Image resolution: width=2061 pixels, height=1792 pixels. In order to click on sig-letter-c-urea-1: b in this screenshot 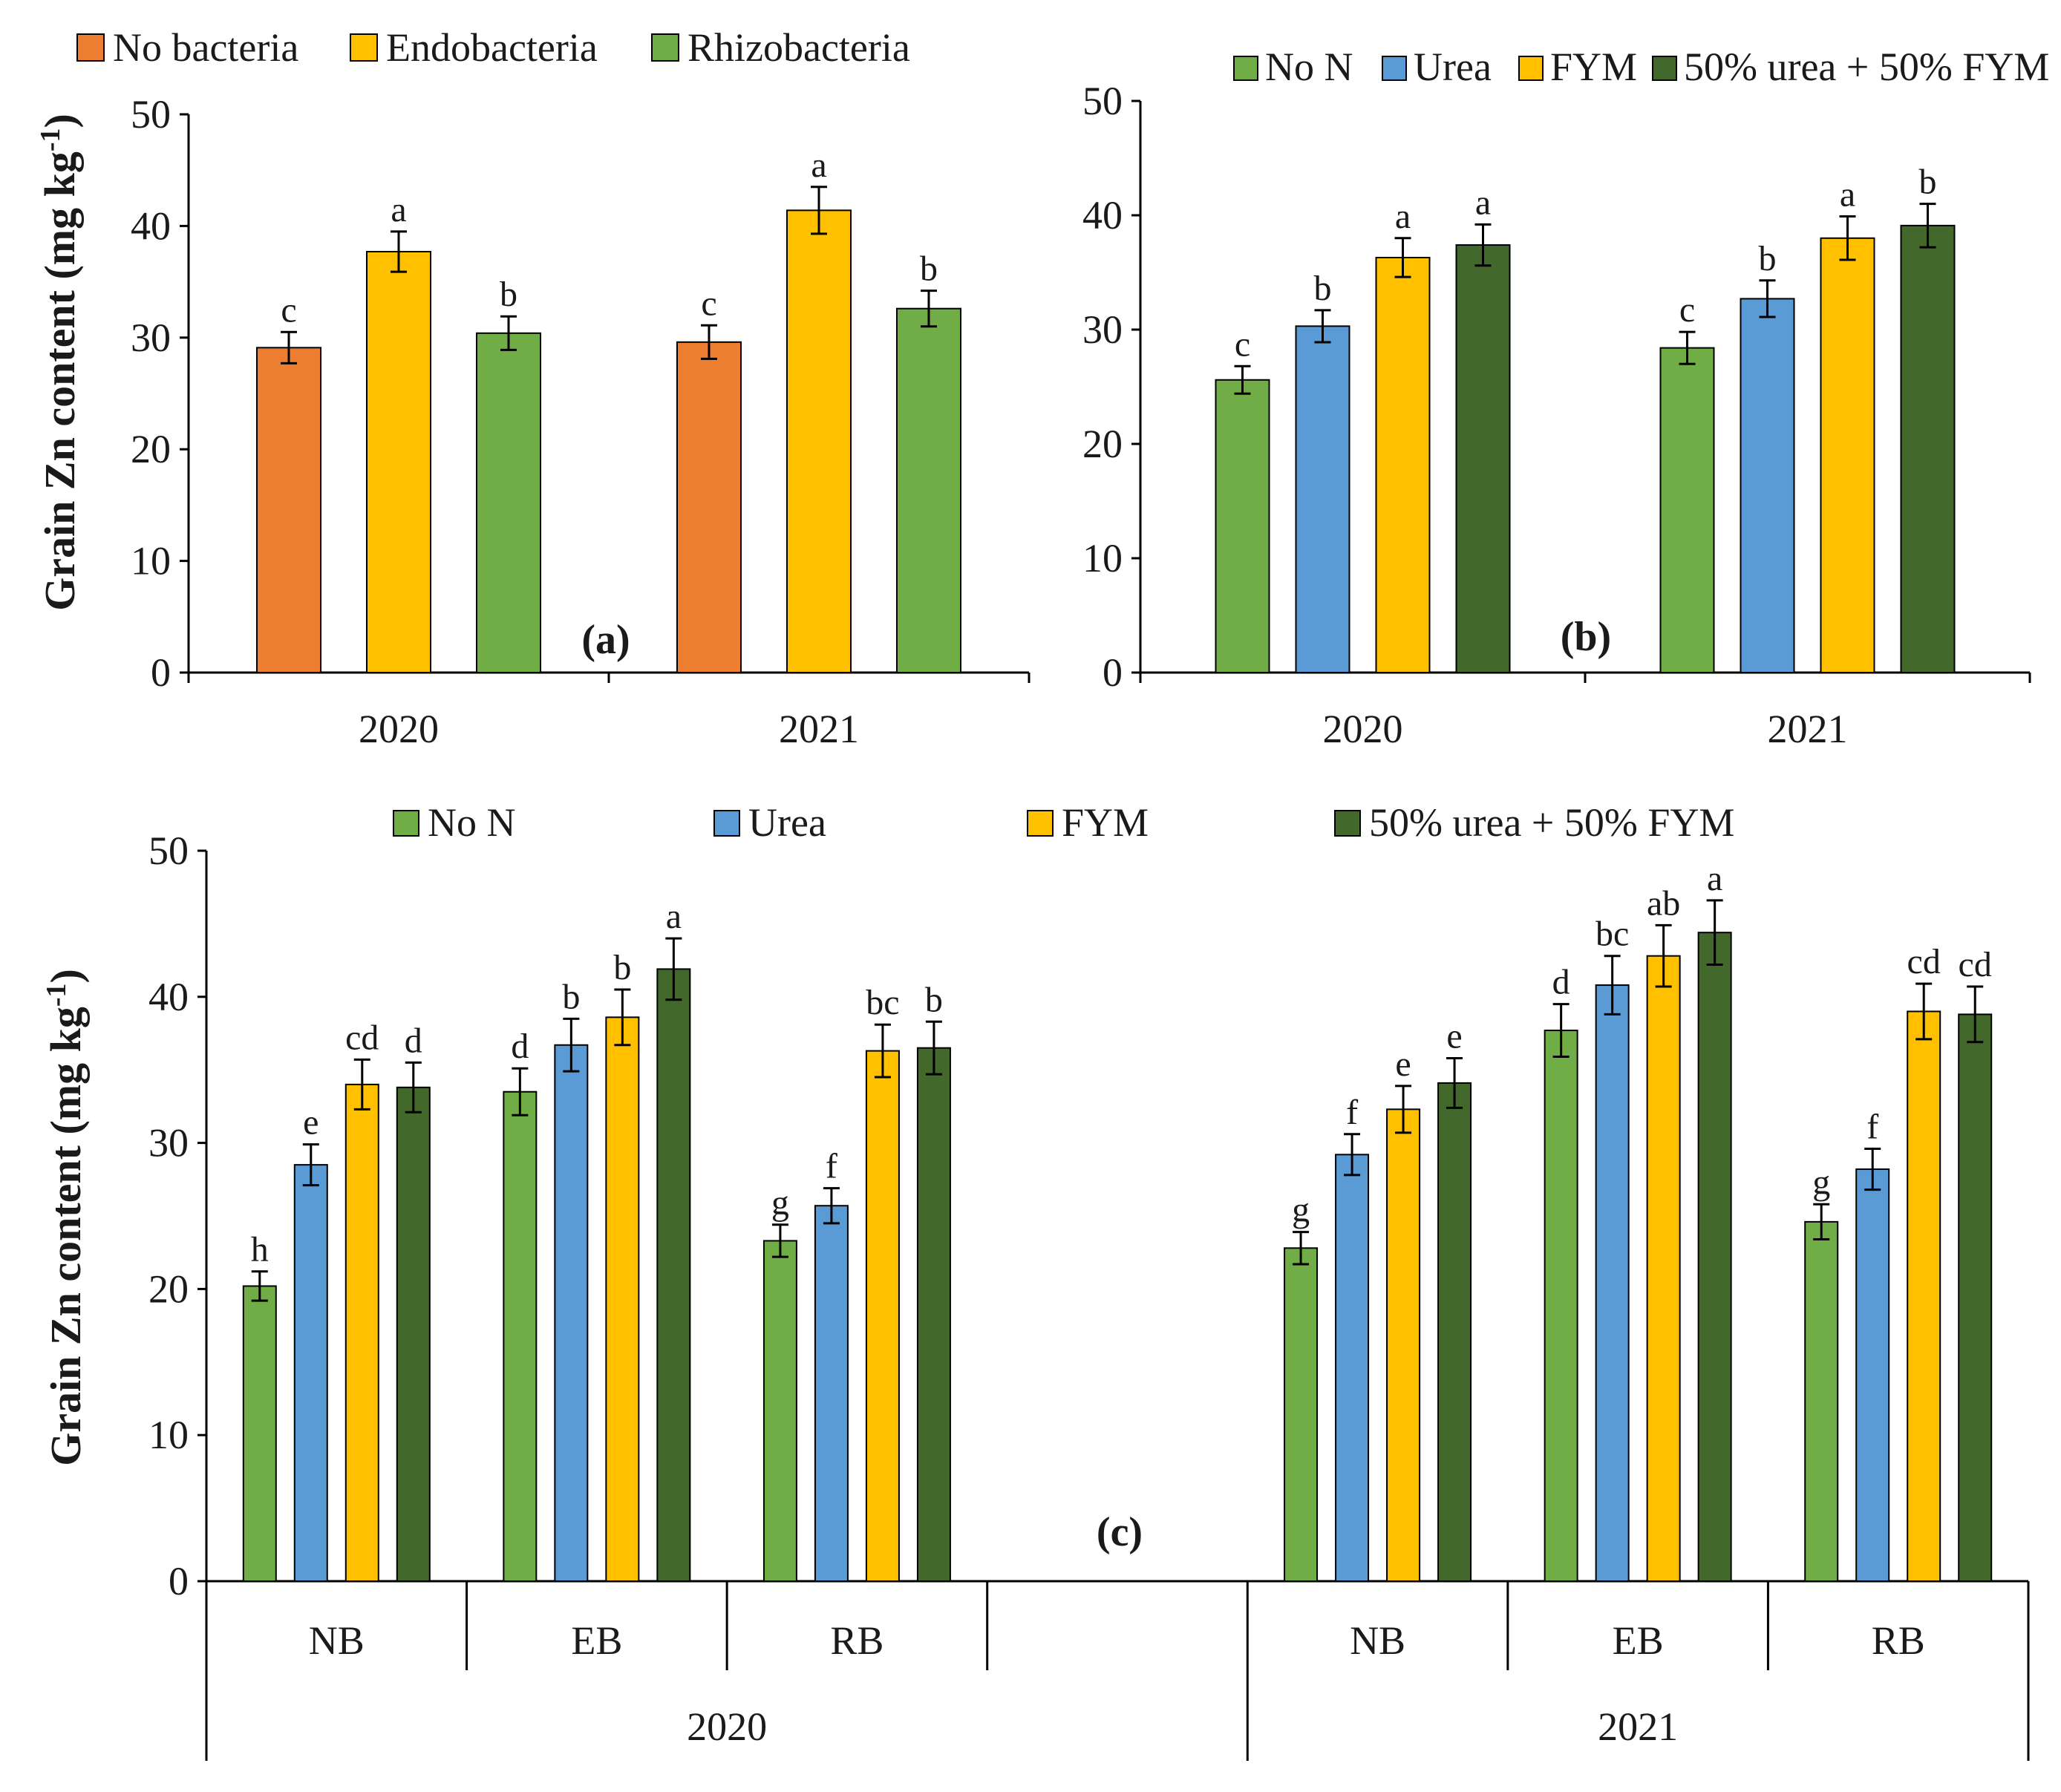, I will do `click(571, 996)`.